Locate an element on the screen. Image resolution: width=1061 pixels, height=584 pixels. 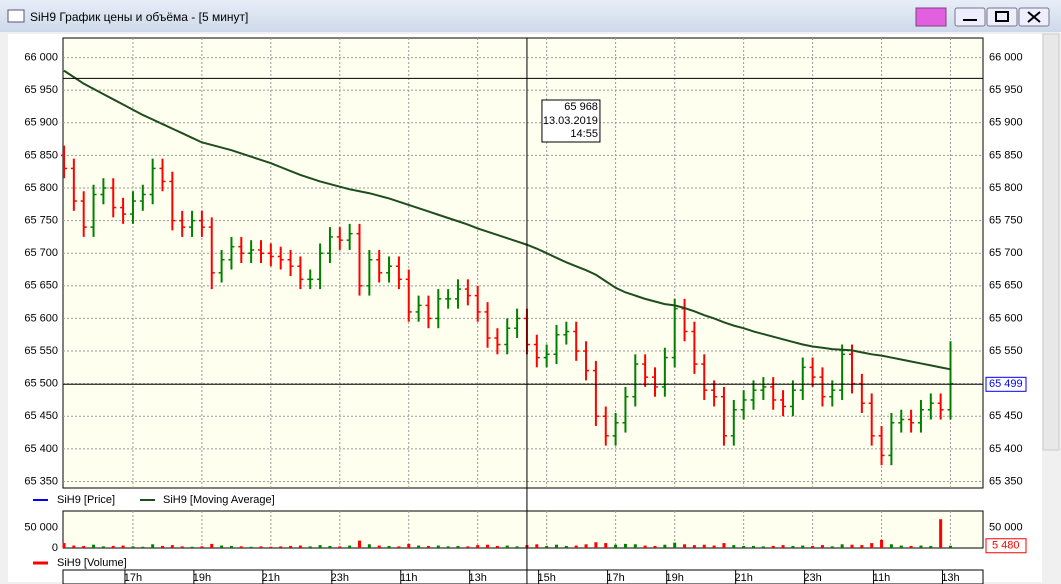
last-price-box is located at coordinates (1006, 384).